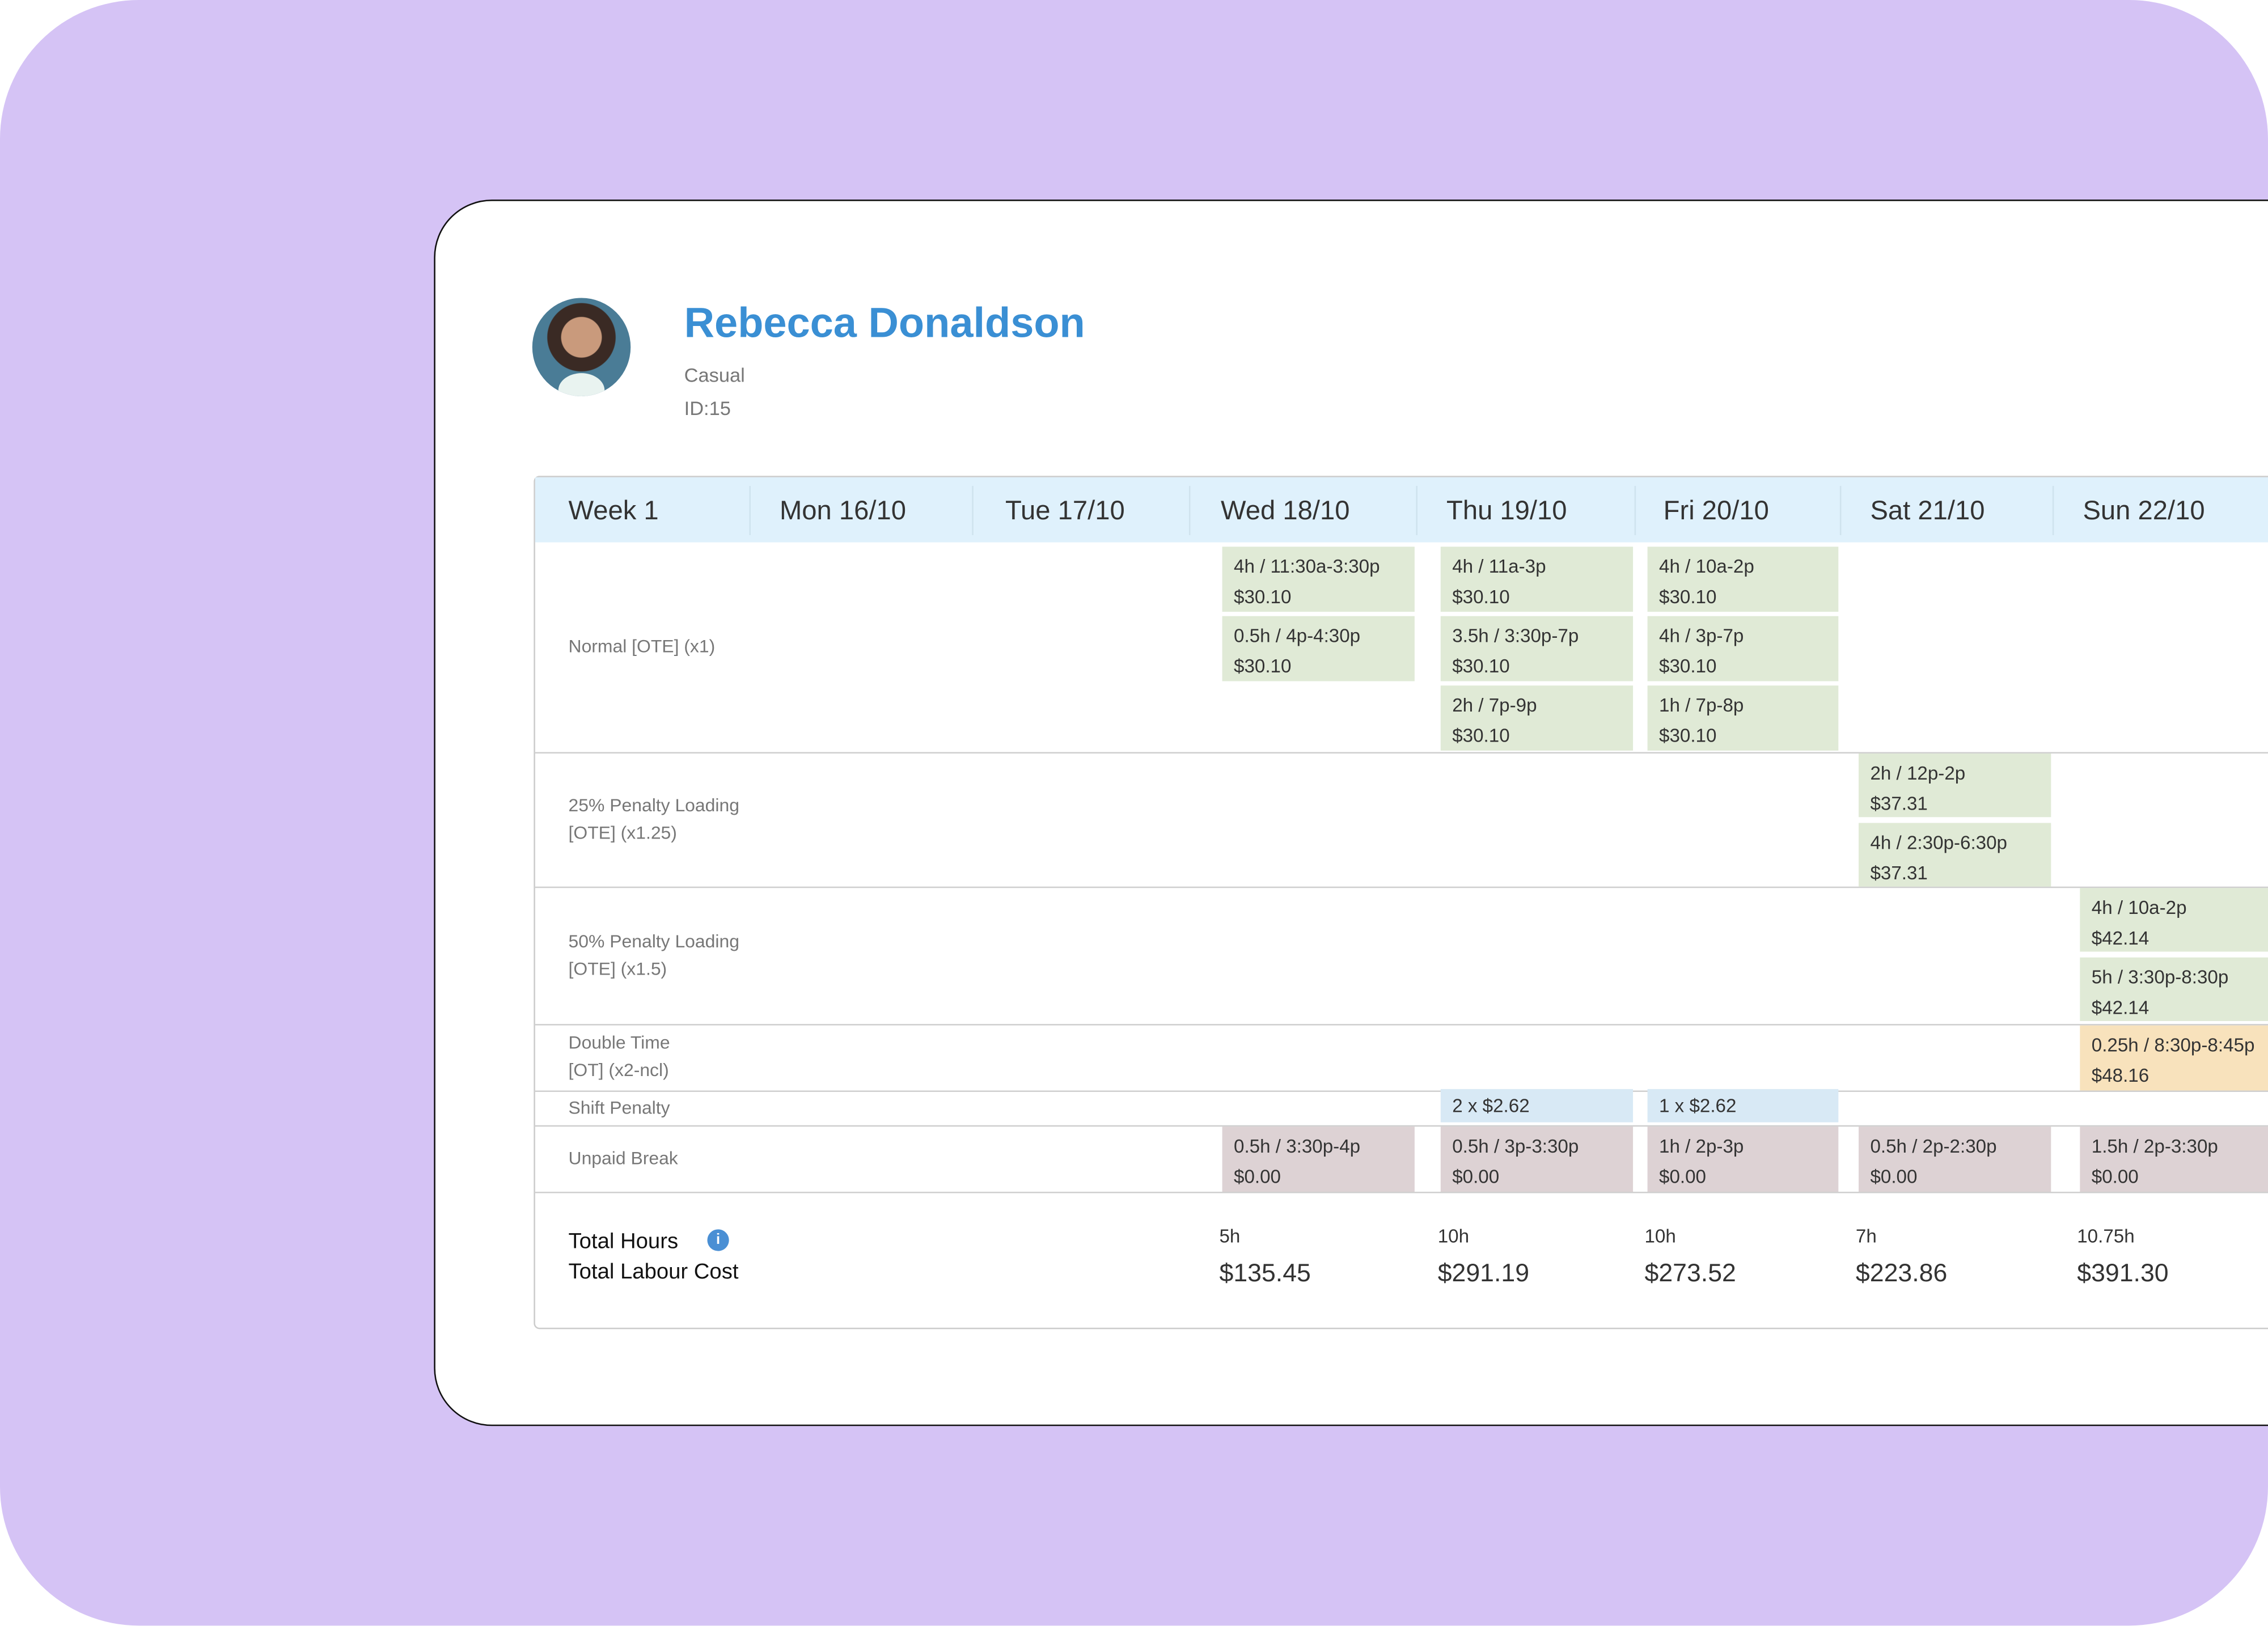 The width and height of the screenshot is (2268, 1626). I want to click on employee-id: ID:15, so click(707, 408).